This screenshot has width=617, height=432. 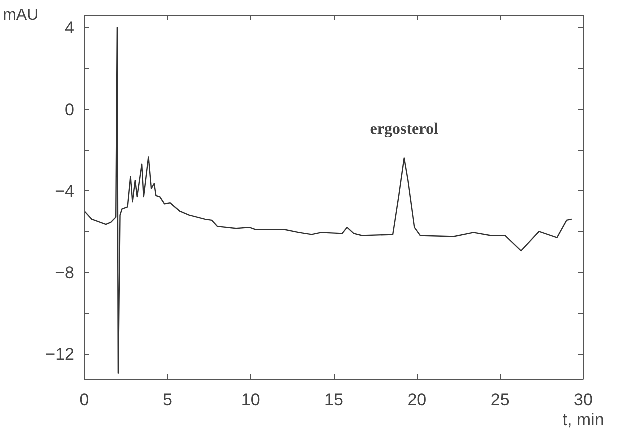 What do you see at coordinates (70, 110) in the screenshot?
I see `y-tick-label: 0` at bounding box center [70, 110].